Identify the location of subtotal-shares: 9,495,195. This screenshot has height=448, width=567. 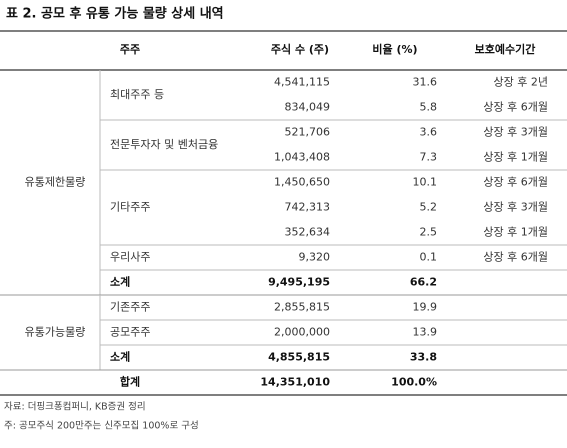
(299, 282).